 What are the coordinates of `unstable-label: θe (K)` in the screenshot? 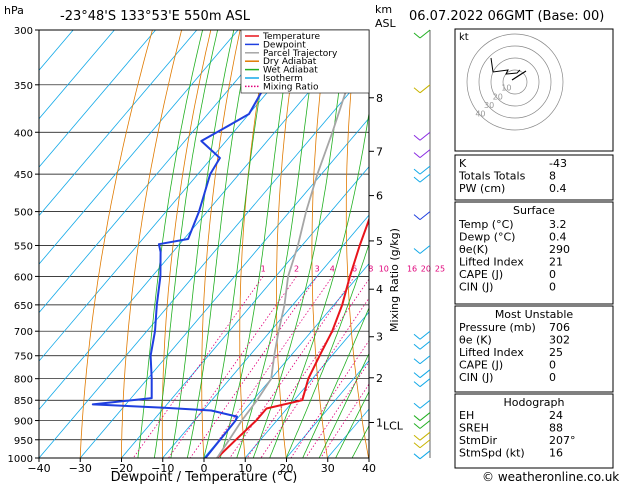 It's located at (475, 340).